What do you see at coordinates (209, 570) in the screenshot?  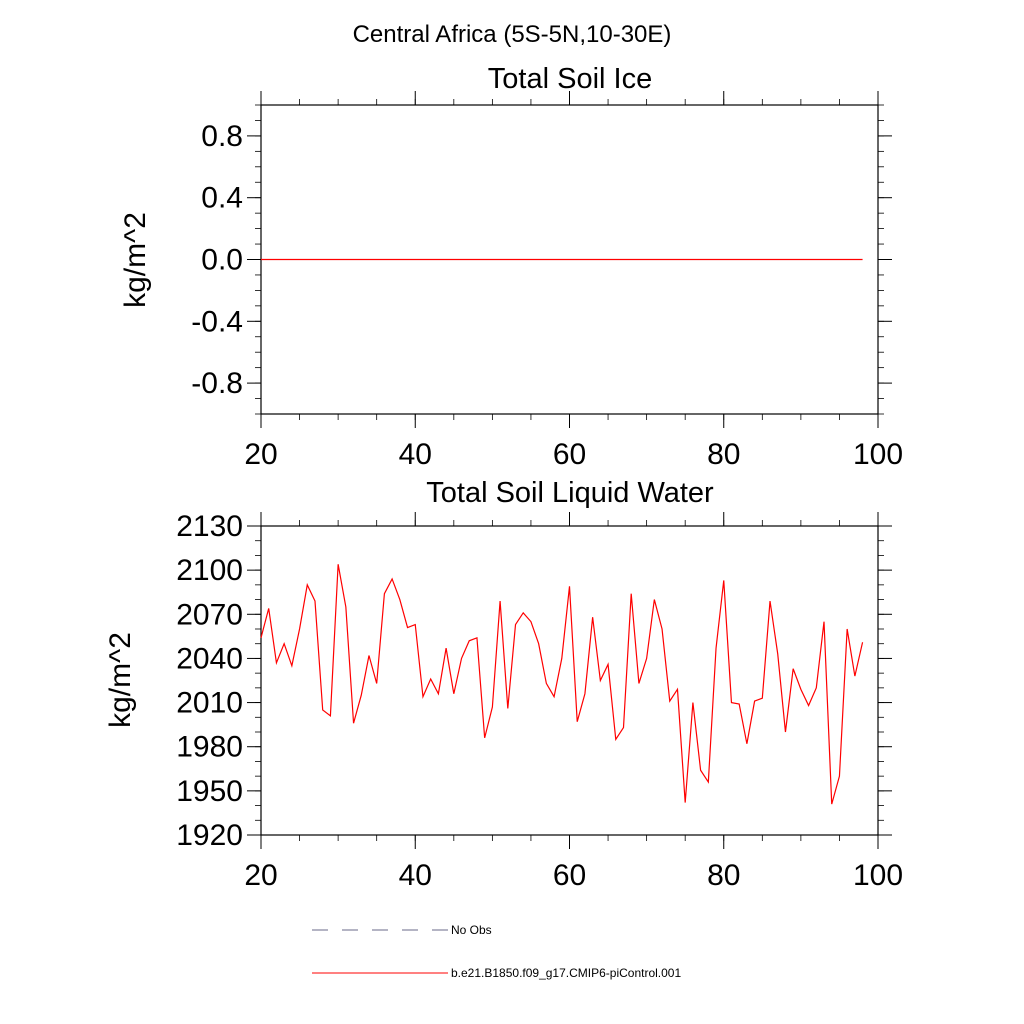 I see `y-tick-label: 2100` at bounding box center [209, 570].